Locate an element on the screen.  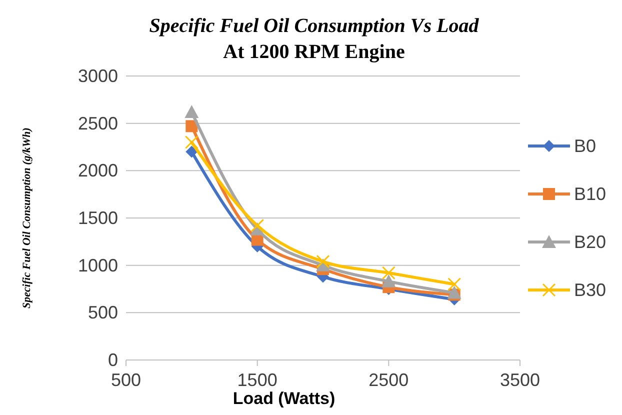
y-tick-label: 500 is located at coordinates (103, 312).